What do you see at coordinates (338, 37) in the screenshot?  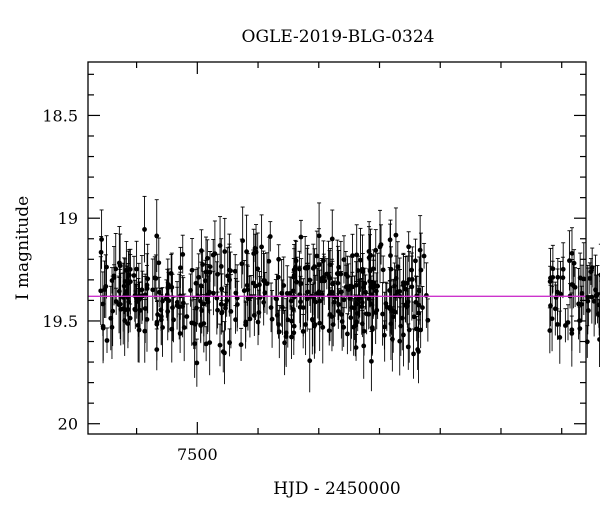 I see `chart-title: OGLE-2019-BLG-0324` at bounding box center [338, 37].